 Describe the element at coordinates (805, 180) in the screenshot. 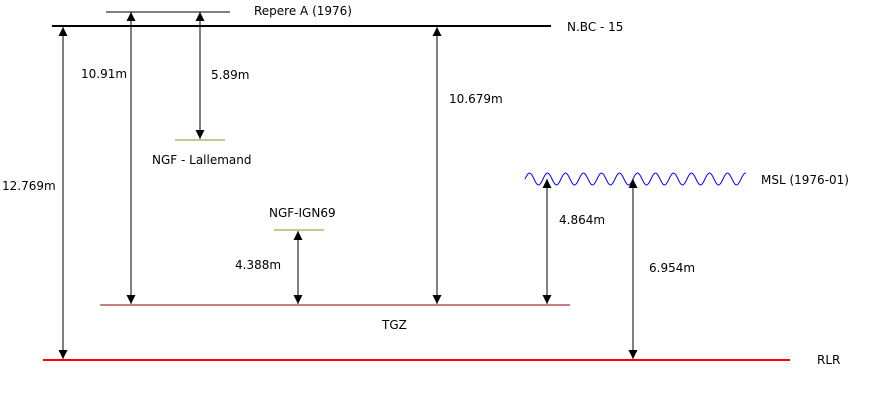

I see `msl-label: MSL (1976-01)` at that location.